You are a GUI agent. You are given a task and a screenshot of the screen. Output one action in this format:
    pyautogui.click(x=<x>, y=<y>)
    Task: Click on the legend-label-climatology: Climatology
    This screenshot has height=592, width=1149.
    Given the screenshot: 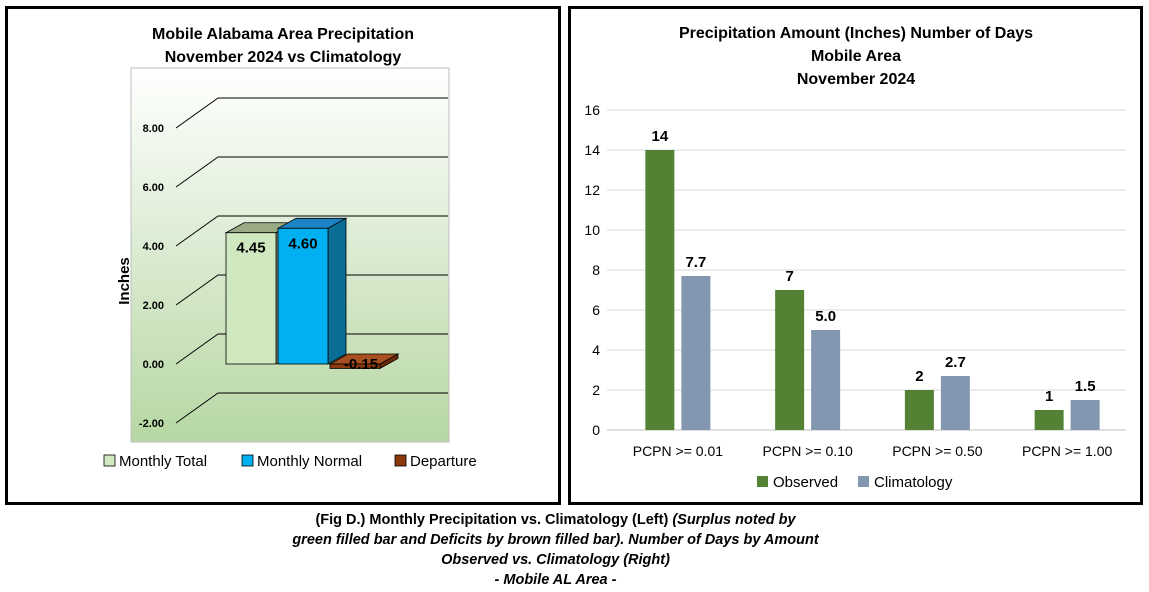 What is the action you would take?
    pyautogui.click(x=913, y=482)
    